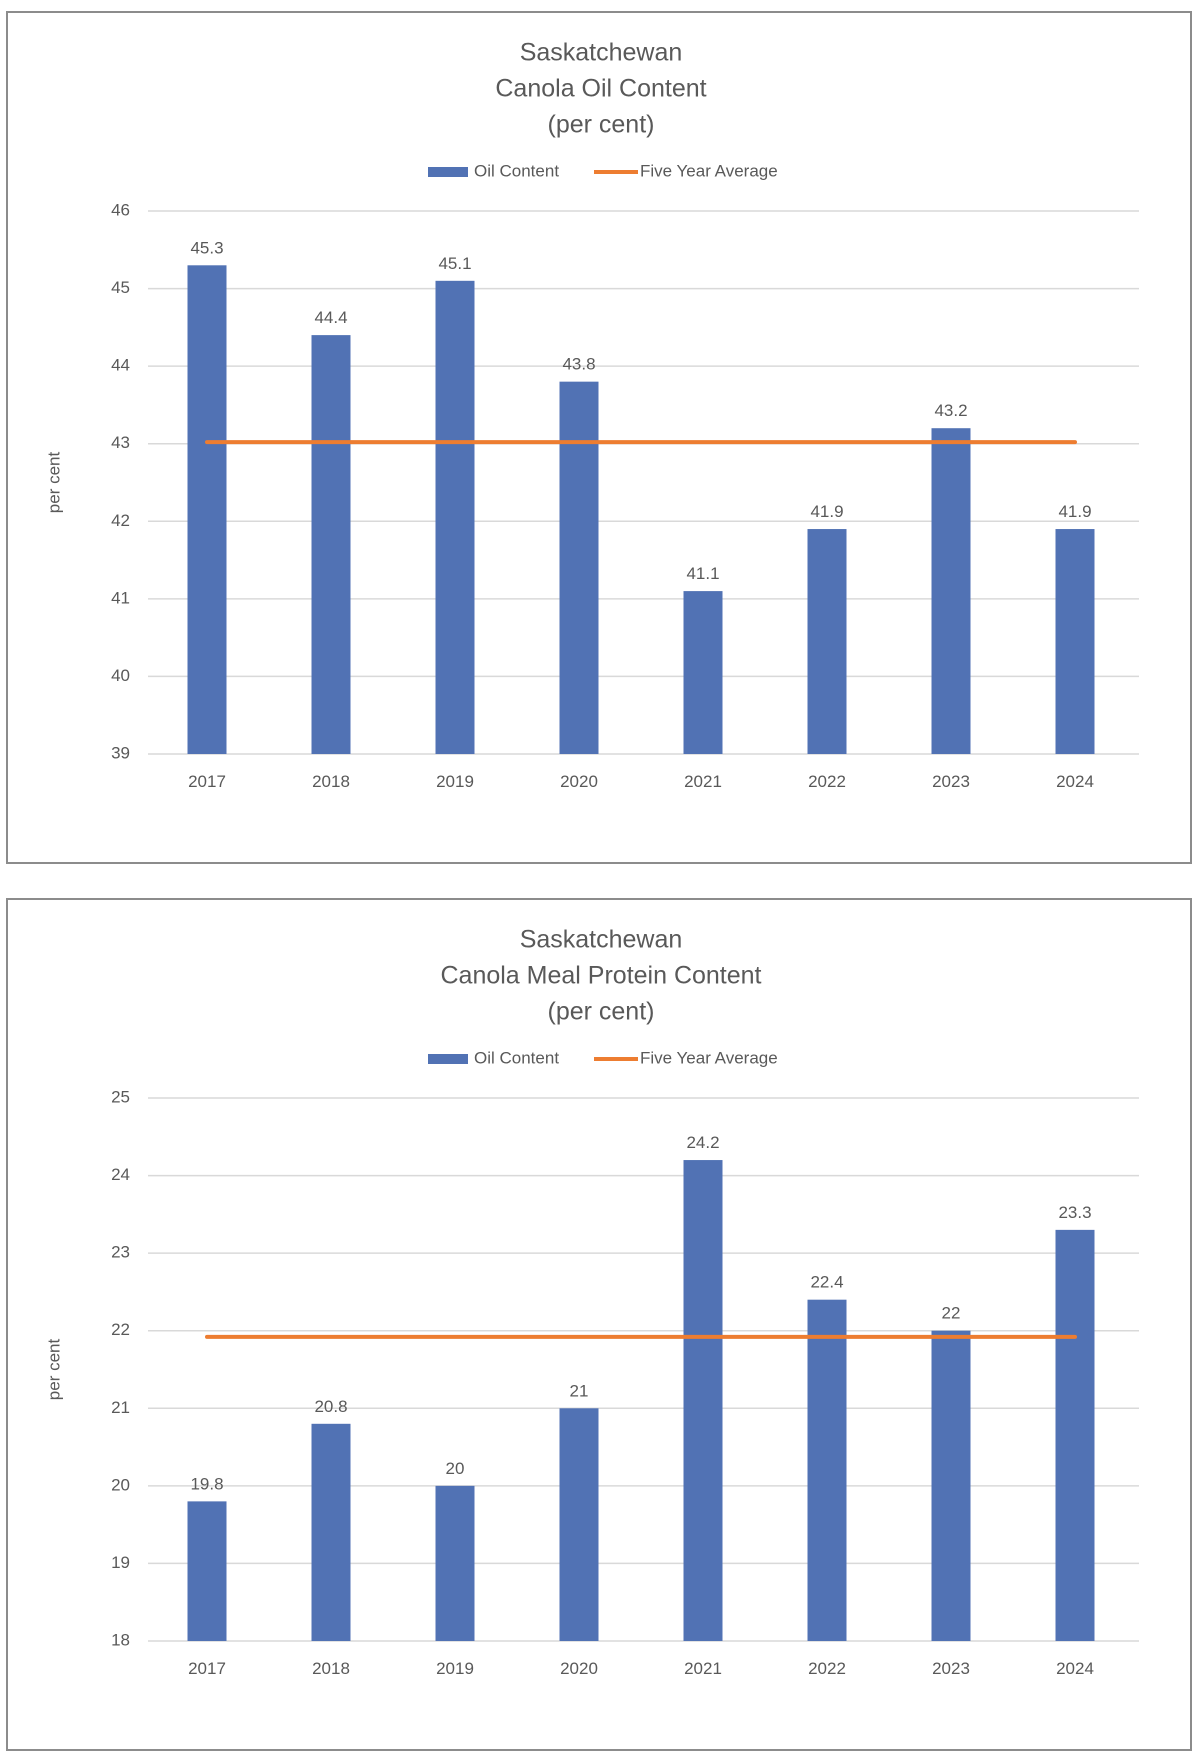 The image size is (1200, 1761). What do you see at coordinates (120, 597) in the screenshot?
I see `y-tick-label: 41` at bounding box center [120, 597].